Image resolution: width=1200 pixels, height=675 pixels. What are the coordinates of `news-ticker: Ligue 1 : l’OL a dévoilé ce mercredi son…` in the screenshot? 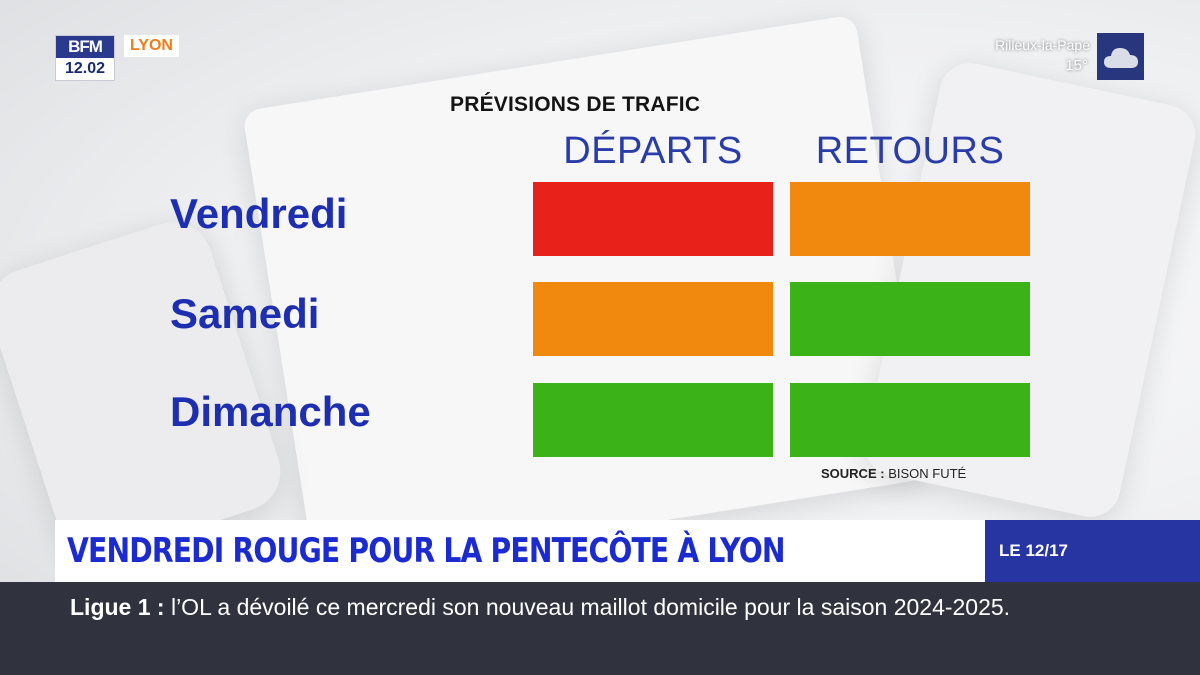 It's located at (600, 628).